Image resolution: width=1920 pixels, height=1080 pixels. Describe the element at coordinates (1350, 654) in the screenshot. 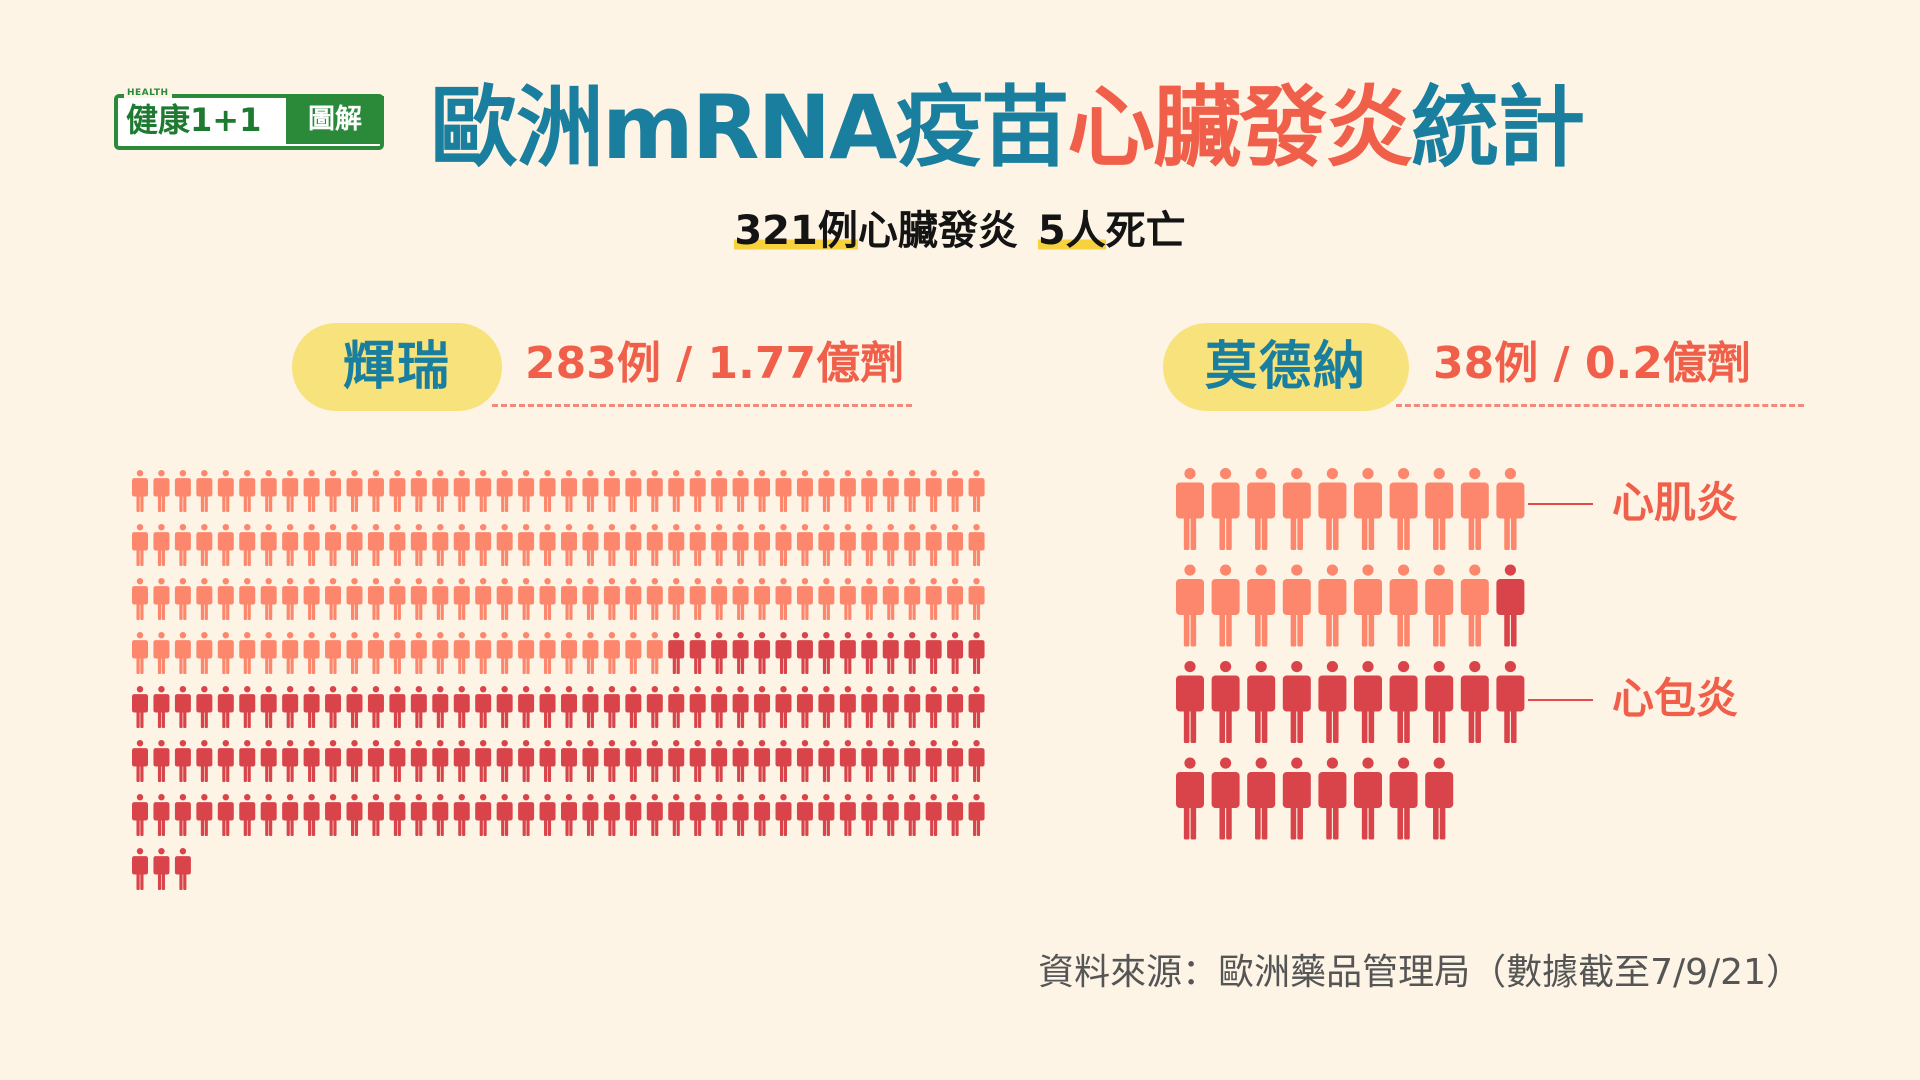

I see `moderna-icons` at that location.